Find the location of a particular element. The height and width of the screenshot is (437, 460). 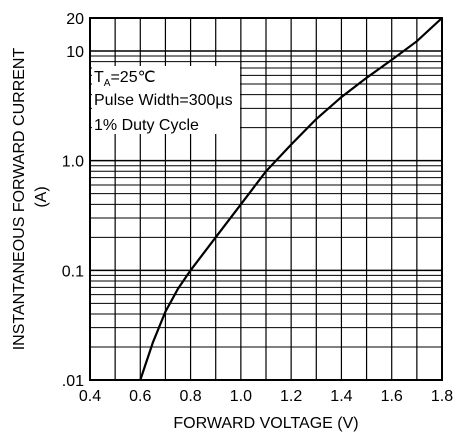

y-tick-label: .01 is located at coordinates (73, 381).